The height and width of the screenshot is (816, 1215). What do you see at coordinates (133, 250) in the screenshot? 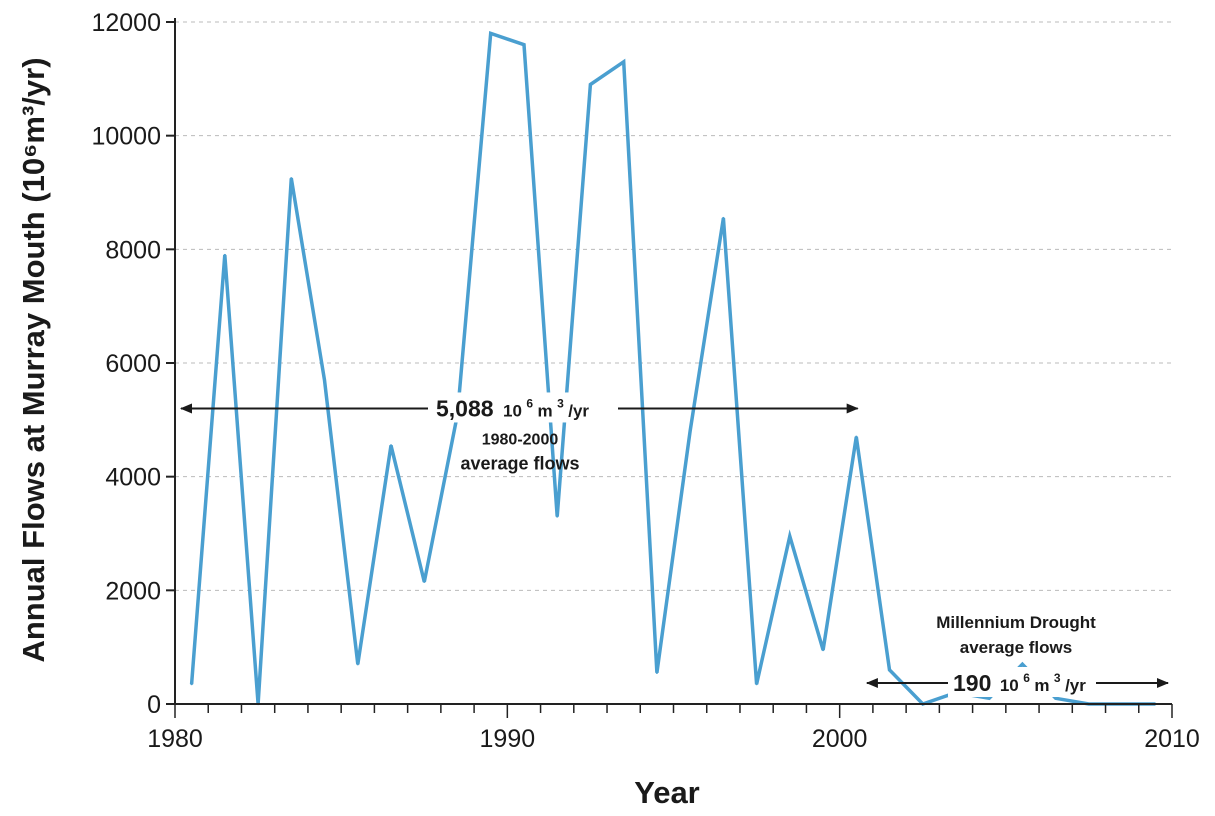
I see `y-tick-label-8000: 8000` at bounding box center [133, 250].